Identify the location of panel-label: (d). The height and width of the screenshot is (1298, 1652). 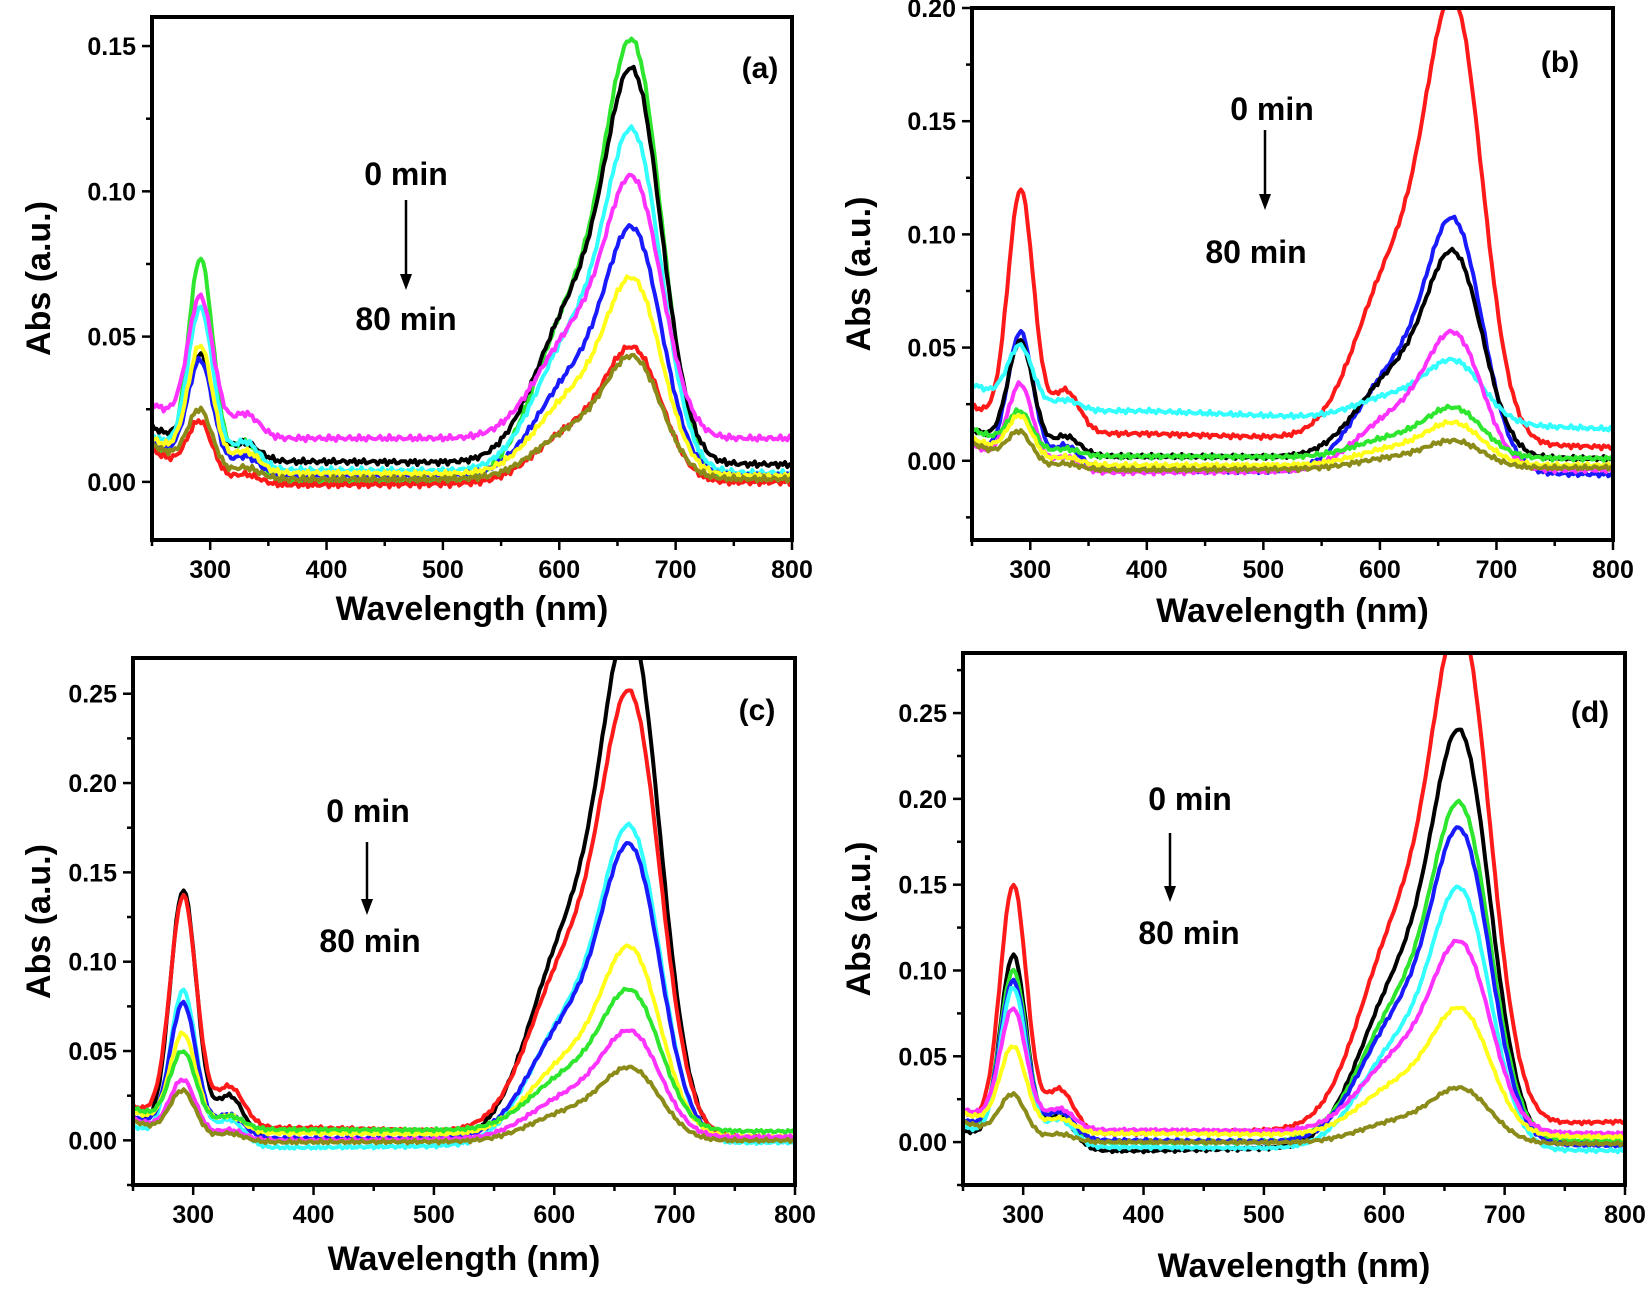
(1590, 712).